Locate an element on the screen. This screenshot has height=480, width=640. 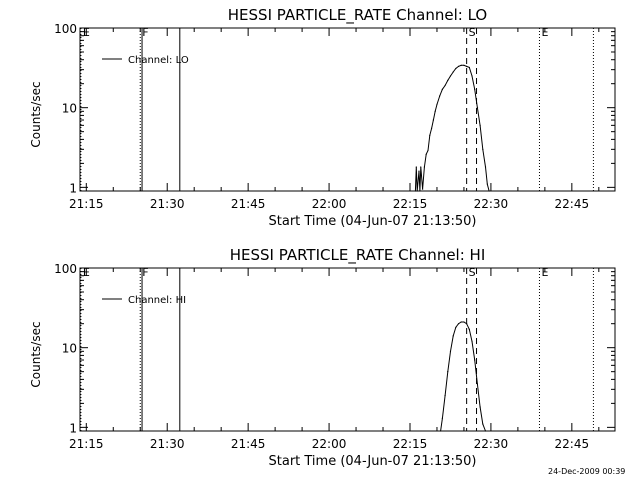
generation-timestamp: 24-Dec-2009 00:39 is located at coordinates (587, 471).